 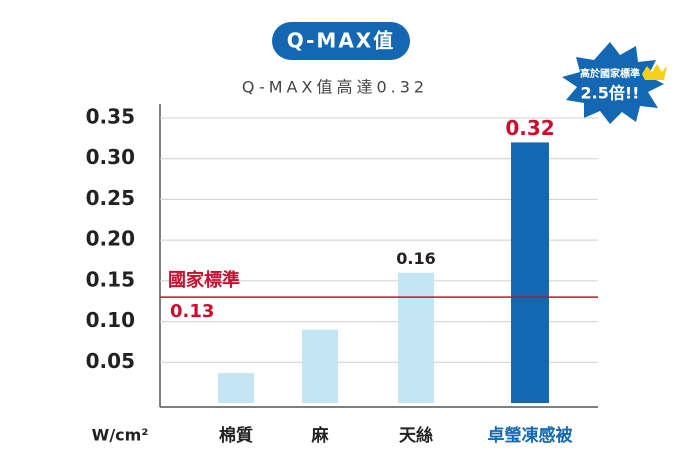 I want to click on title-pill, so click(x=341, y=41).